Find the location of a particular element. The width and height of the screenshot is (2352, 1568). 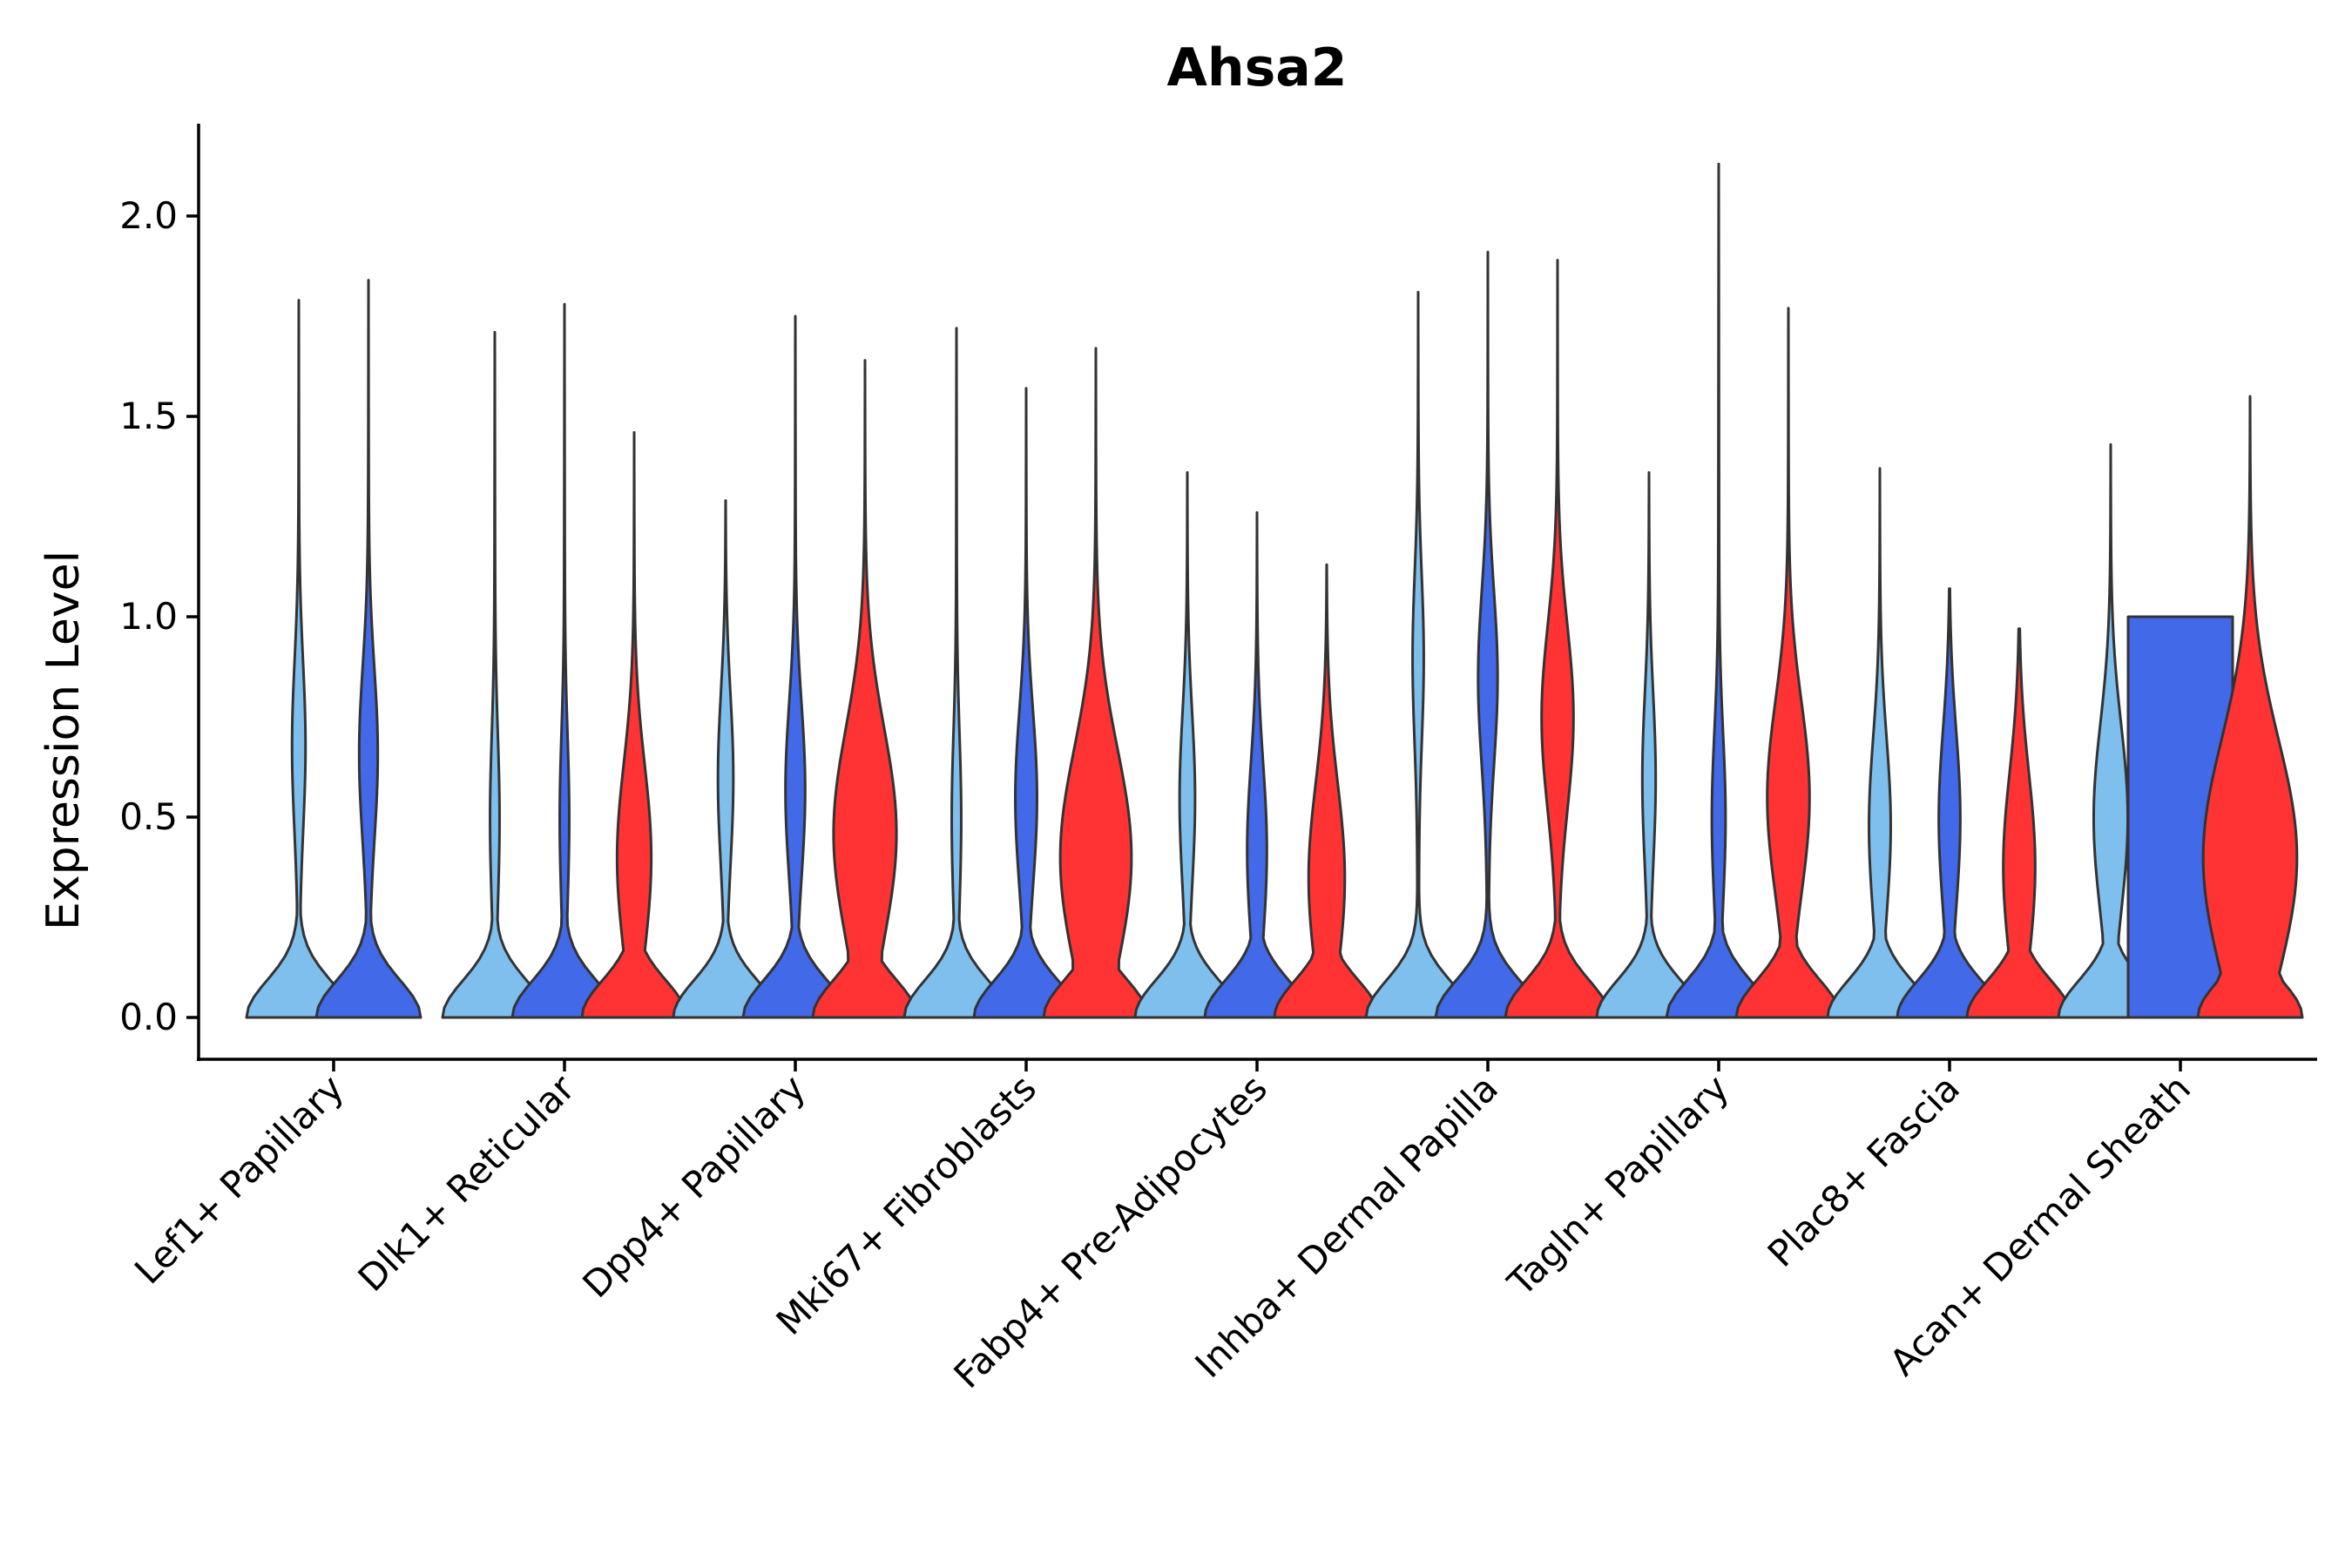

y-tick-label: 1.0 is located at coordinates (148, 616).